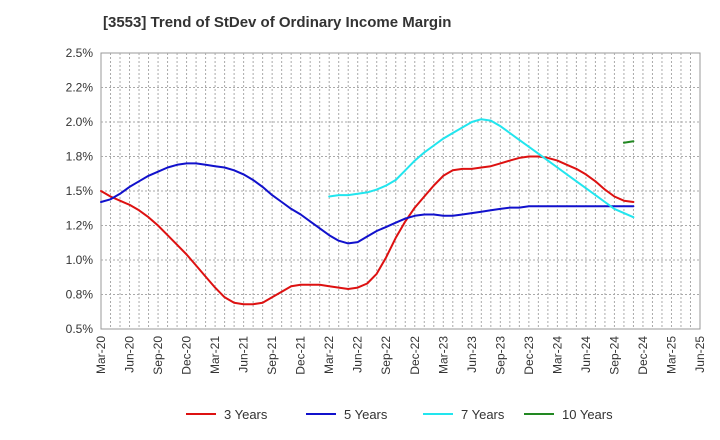 The height and width of the screenshot is (440, 720). Describe the element at coordinates (443, 355) in the screenshot. I see `x-tick-label: Mar-23` at that location.